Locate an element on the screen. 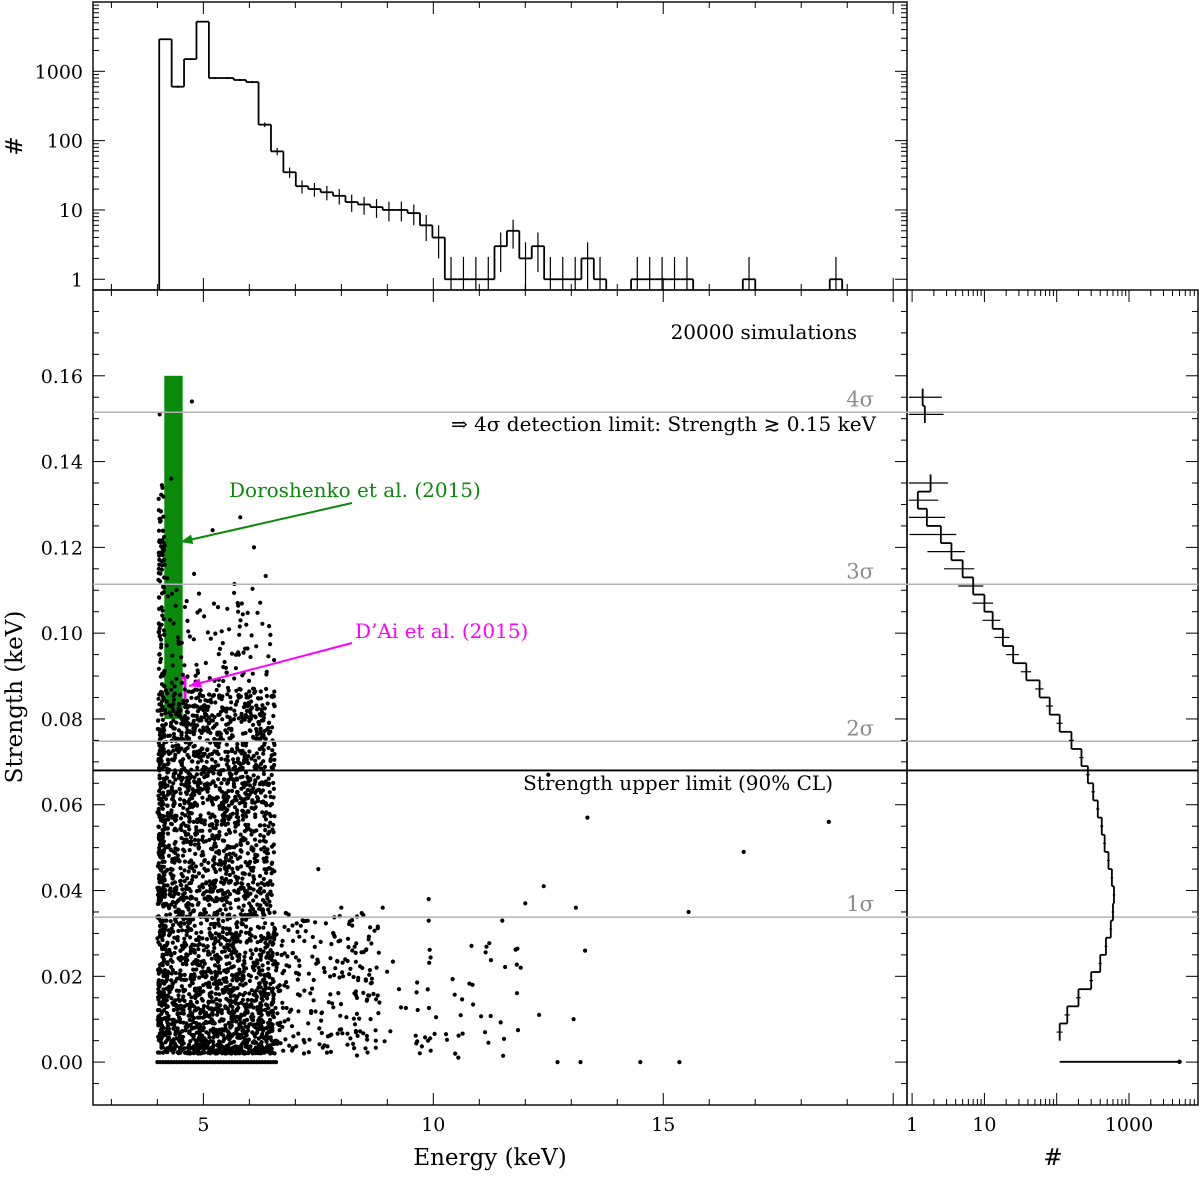  x-tick-label: 10 is located at coordinates (433, 1125).